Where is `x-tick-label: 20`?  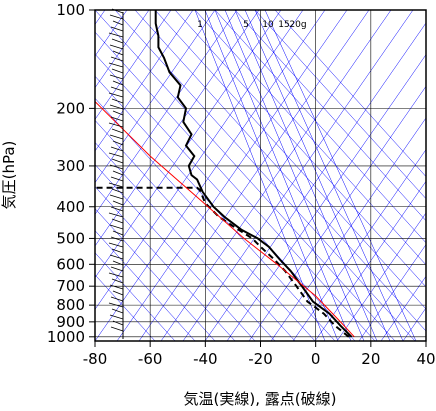
x-tick-label: 20 is located at coordinates (370, 359).